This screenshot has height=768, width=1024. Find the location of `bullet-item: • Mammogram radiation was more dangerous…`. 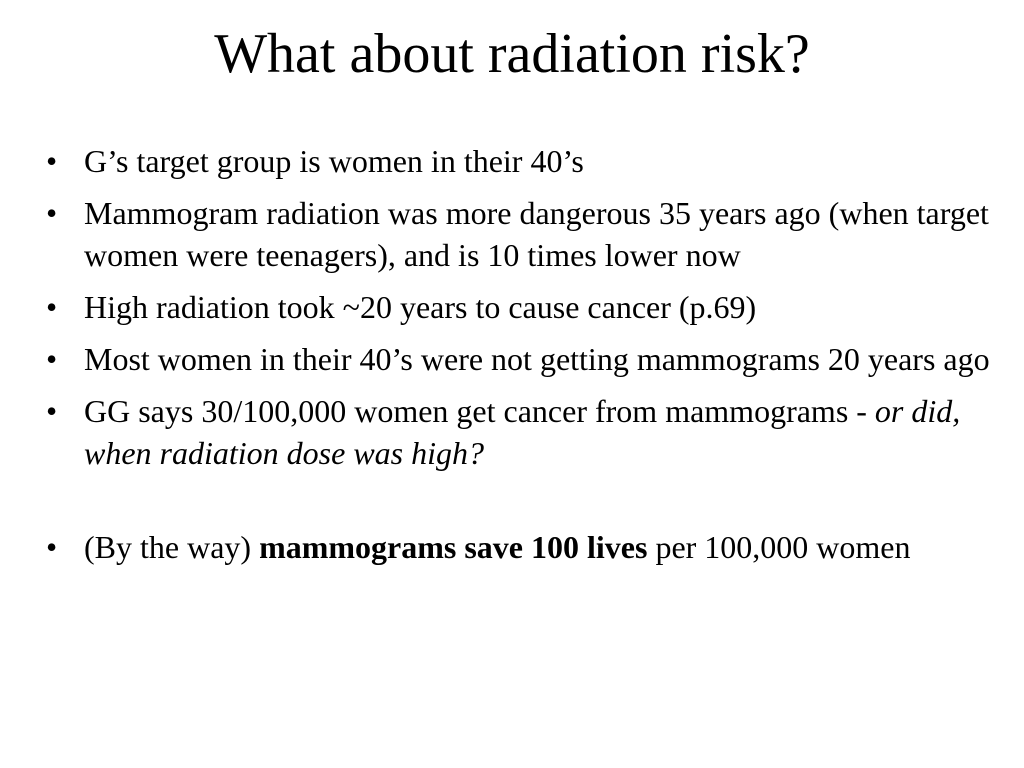

bullet-item: • Mammogram radiation was more dangerous… is located at coordinates (523, 234).